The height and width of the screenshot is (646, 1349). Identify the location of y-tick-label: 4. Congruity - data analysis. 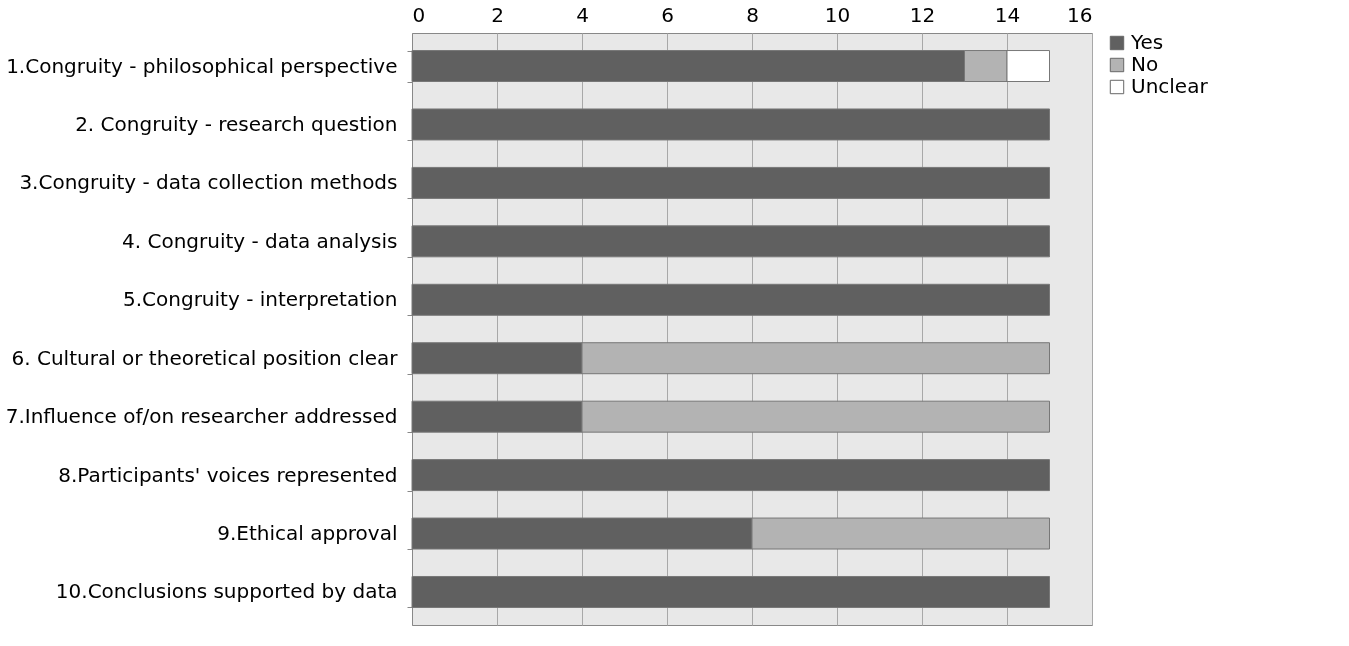
(260, 240).